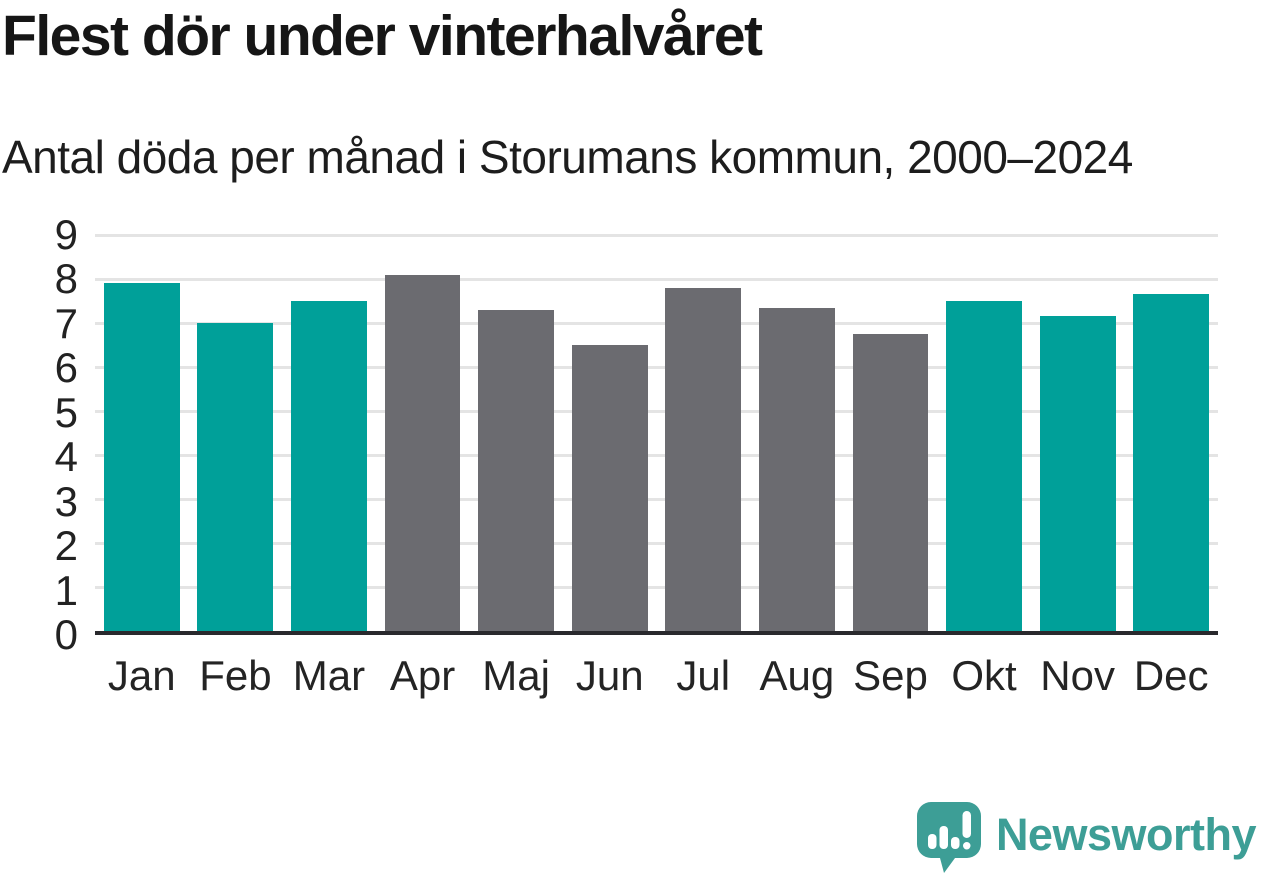 This screenshot has height=879, width=1262. Describe the element at coordinates (422, 452) in the screenshot. I see `bar-apr` at that location.